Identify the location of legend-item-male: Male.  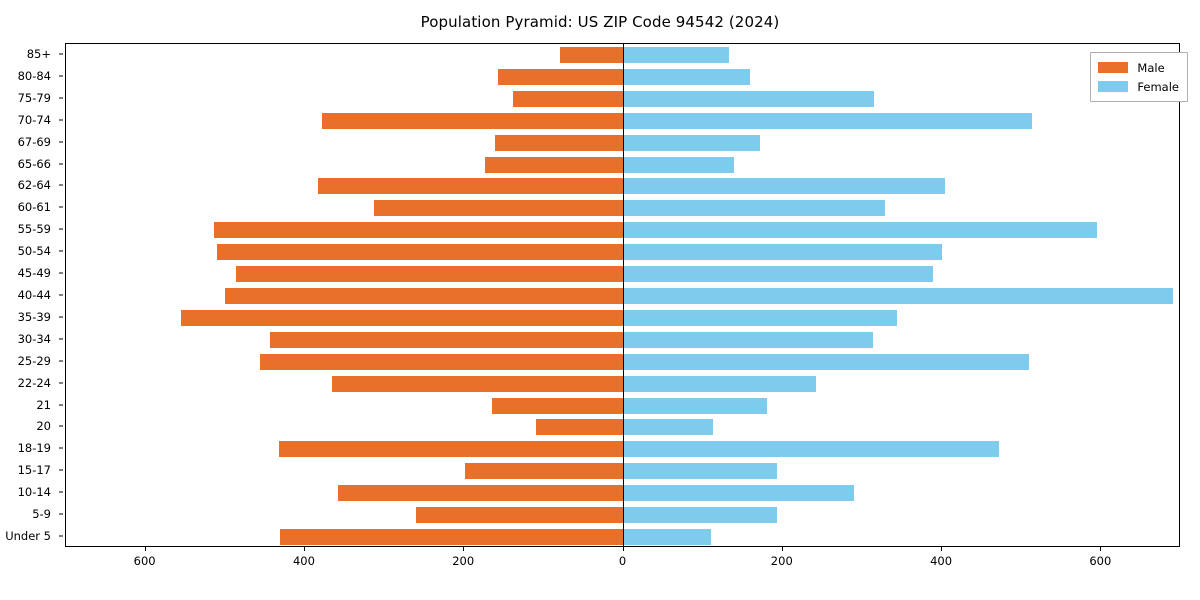
(1138, 67).